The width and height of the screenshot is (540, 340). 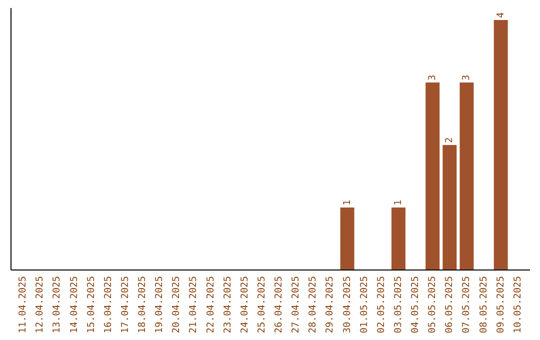 I want to click on x-tick-label: 29.04.2025, so click(x=330, y=305).